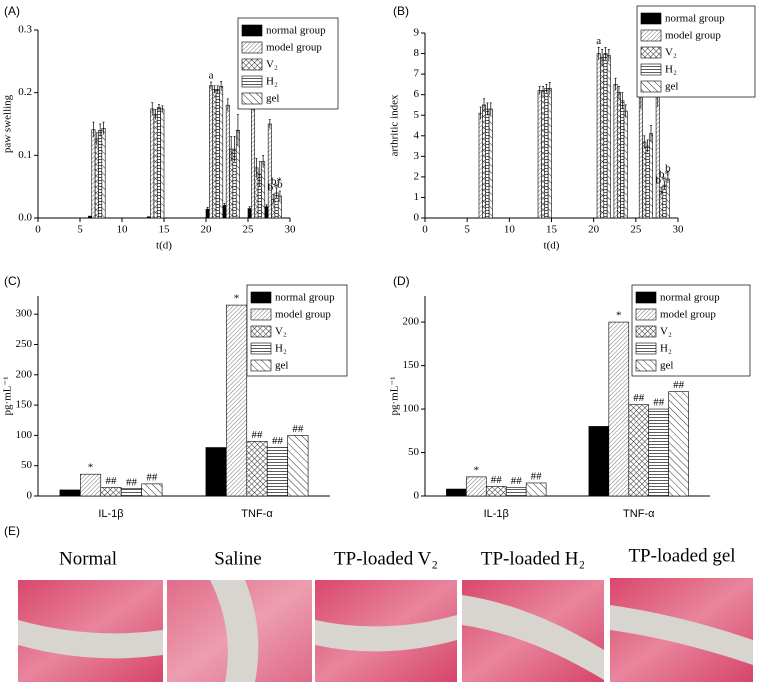  I want to click on y-tick-label: 0.0, so click(25, 218).